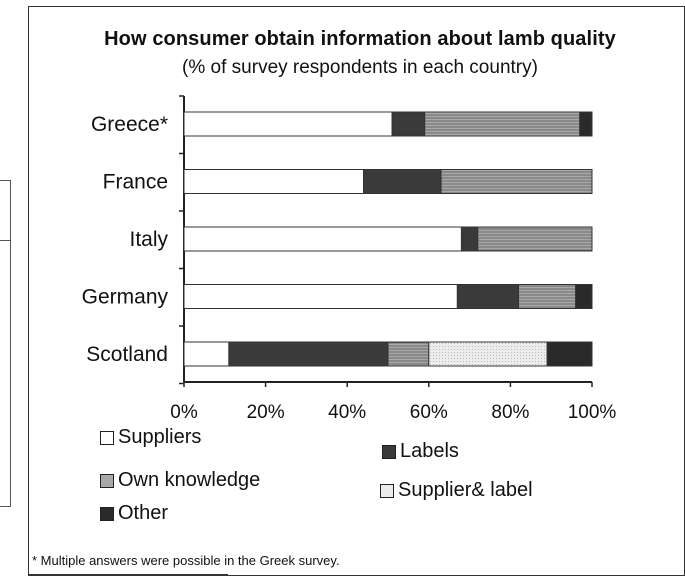 The width and height of the screenshot is (685, 580). Describe the element at coordinates (592, 412) in the screenshot. I see `x-tick-label: 100%` at that location.